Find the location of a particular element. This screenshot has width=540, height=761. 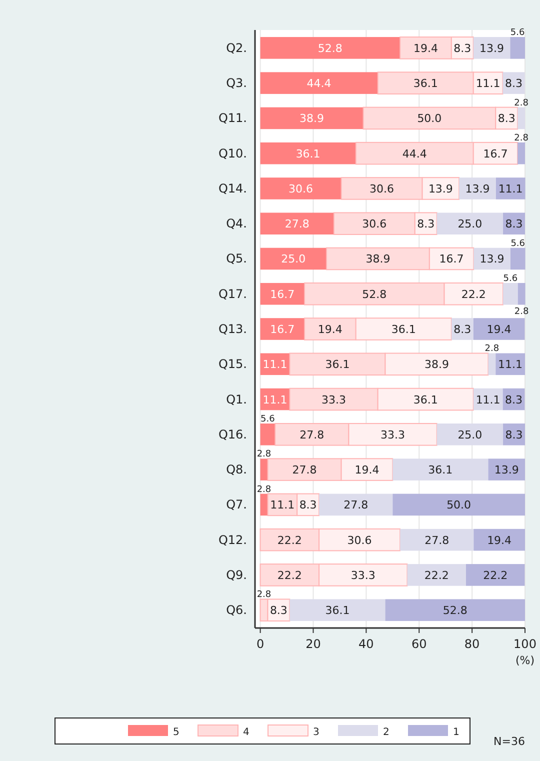

y-tick-label: Q4. is located at coordinates (236, 223).